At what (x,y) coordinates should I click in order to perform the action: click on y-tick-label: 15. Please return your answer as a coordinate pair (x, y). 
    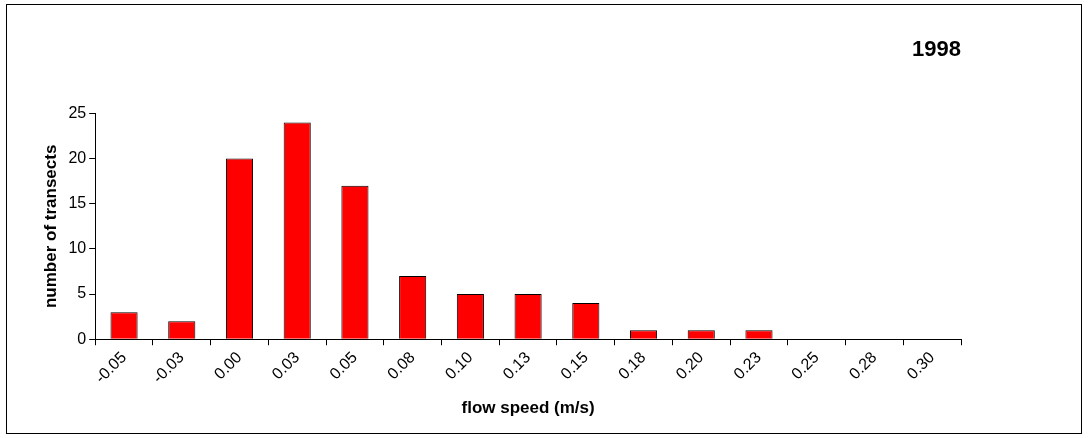
    Looking at the image, I should click on (77, 203).